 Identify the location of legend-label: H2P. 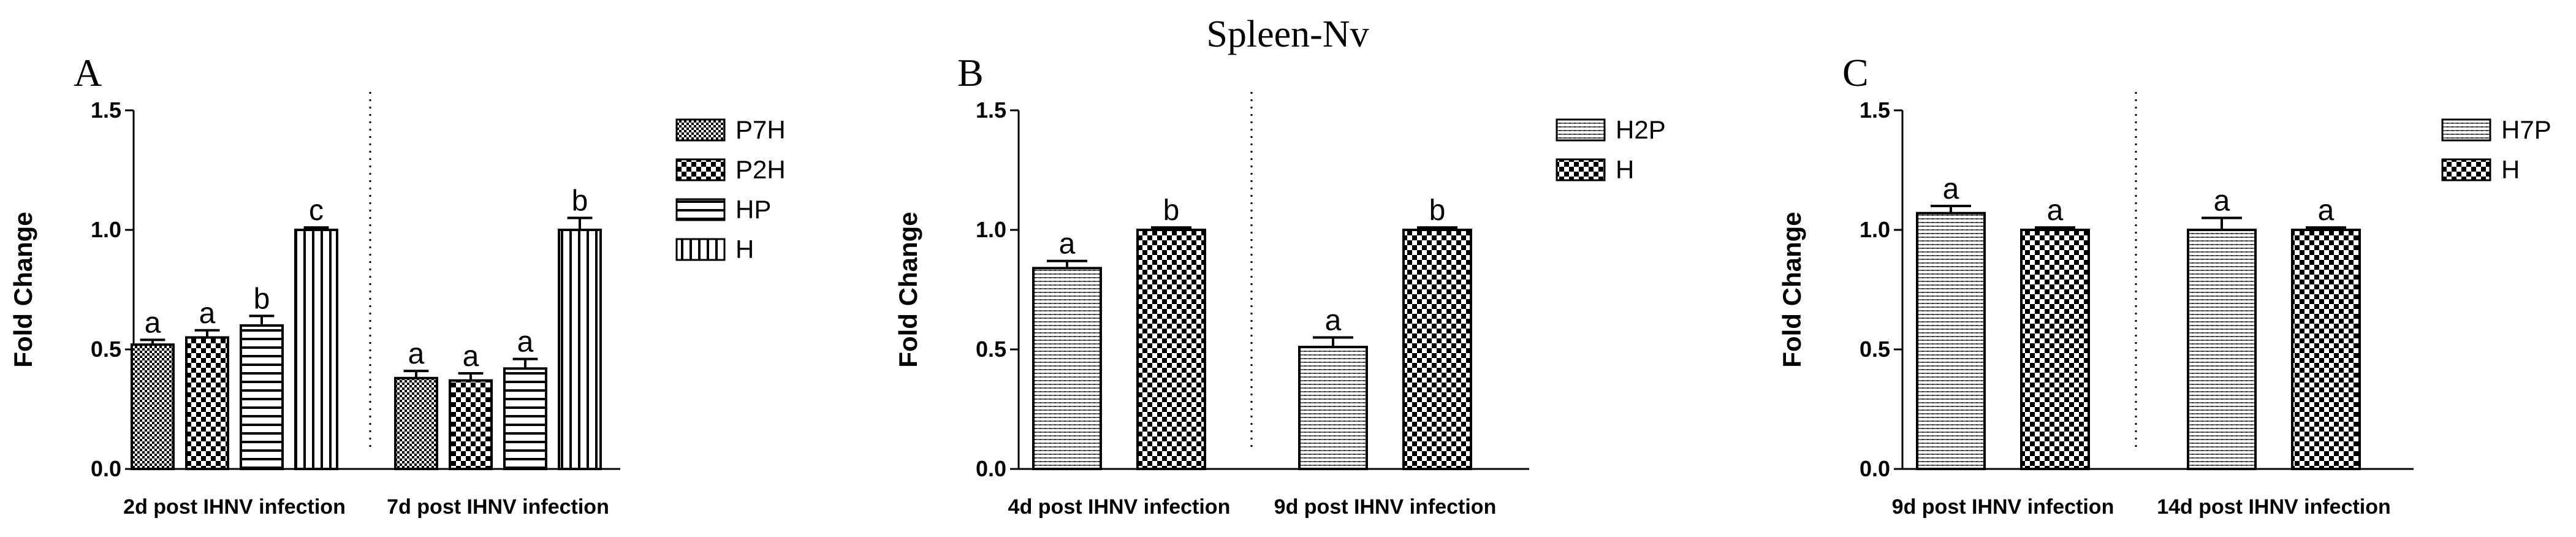
(1641, 129).